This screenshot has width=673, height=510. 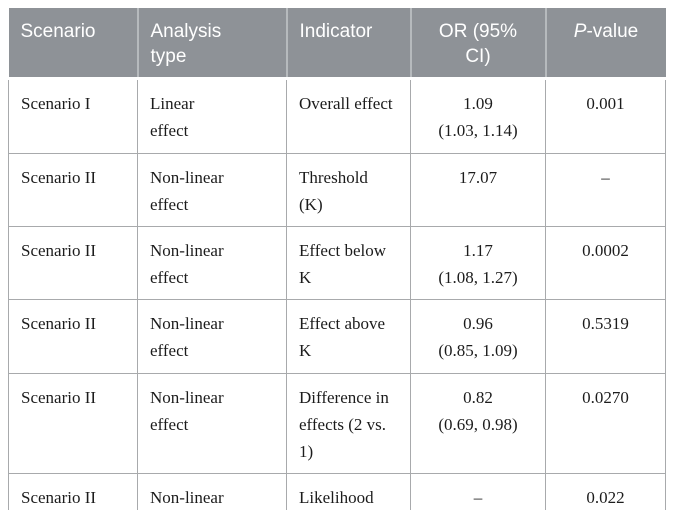 I want to click on p-value-suffix: -value, so click(x=612, y=31).